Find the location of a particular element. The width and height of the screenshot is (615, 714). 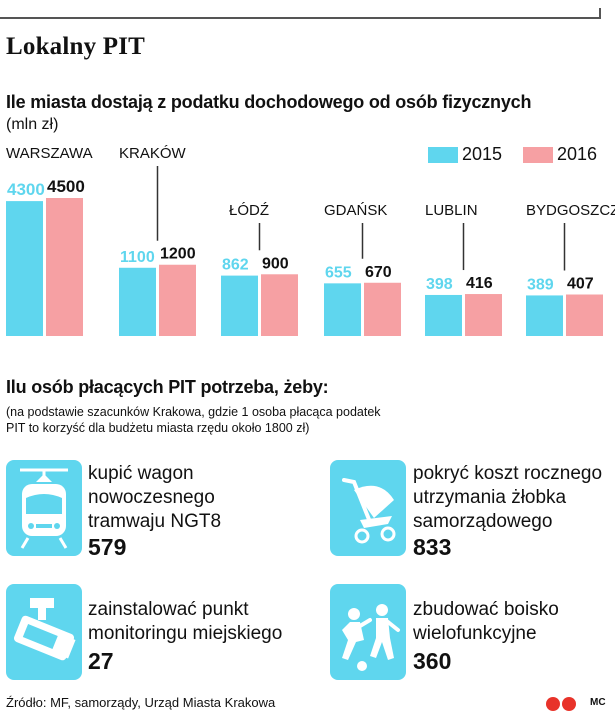

chart-unit: (mln zł) is located at coordinates (32, 124).